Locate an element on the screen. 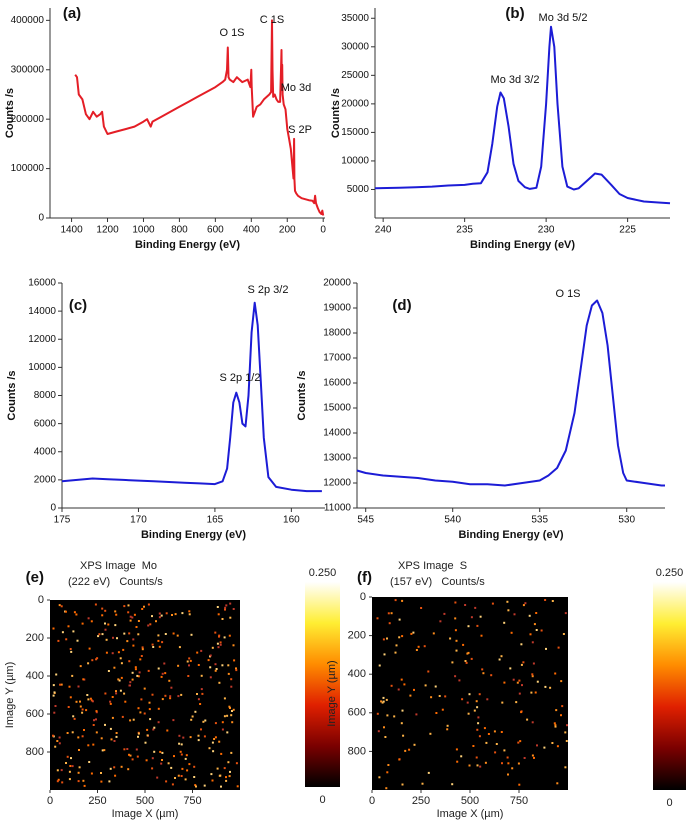 The height and width of the screenshot is (835, 687). y-axis-label: Counts /s is located at coordinates (302, 395).